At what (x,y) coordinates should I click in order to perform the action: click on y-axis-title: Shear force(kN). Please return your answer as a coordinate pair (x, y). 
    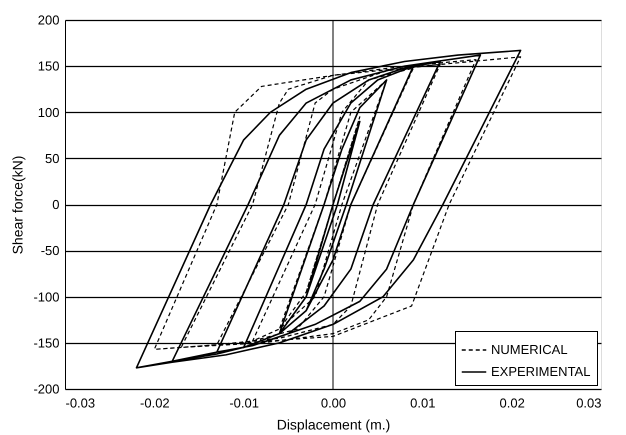
    Looking at the image, I should click on (17, 205).